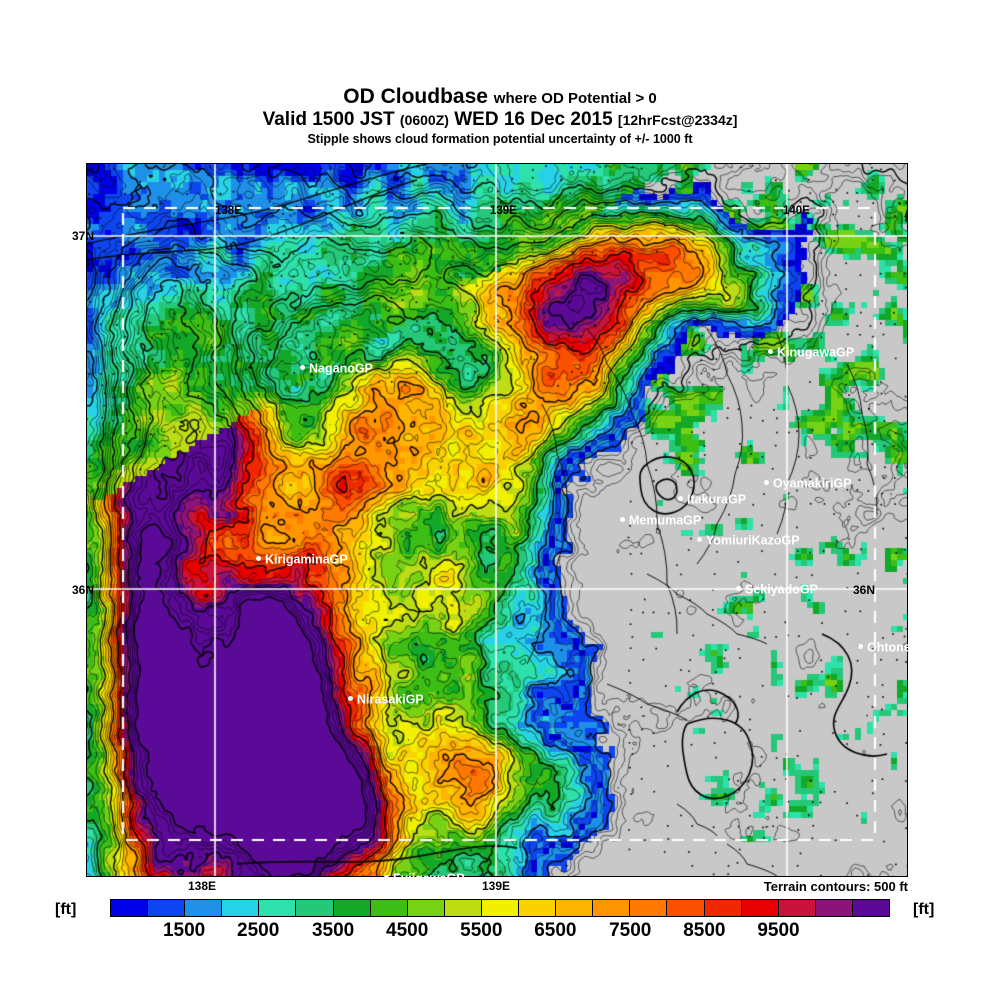  I want to click on lon-label-138e-top: 138E, so click(228, 211).